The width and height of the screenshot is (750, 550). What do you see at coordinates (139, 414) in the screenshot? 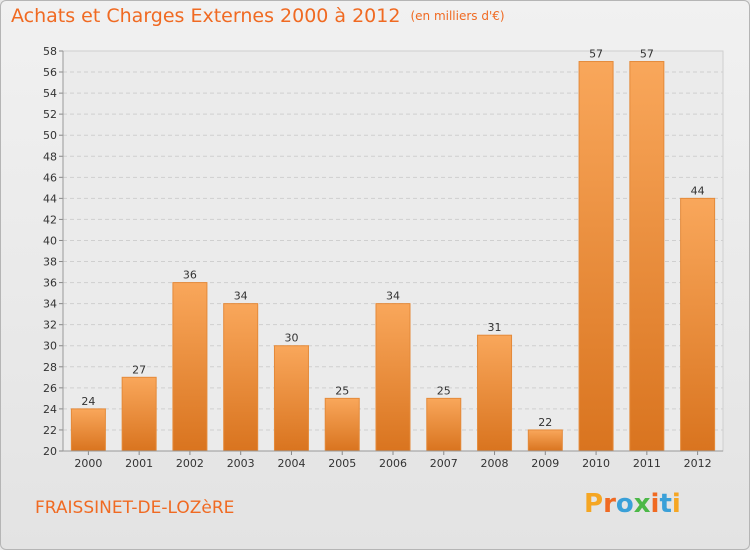
I see `bar-2001` at bounding box center [139, 414].